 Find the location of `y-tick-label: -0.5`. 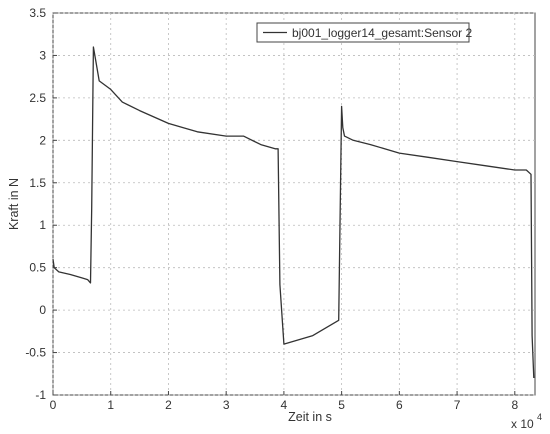

y-tick-label: -0.5 is located at coordinates (35, 353).